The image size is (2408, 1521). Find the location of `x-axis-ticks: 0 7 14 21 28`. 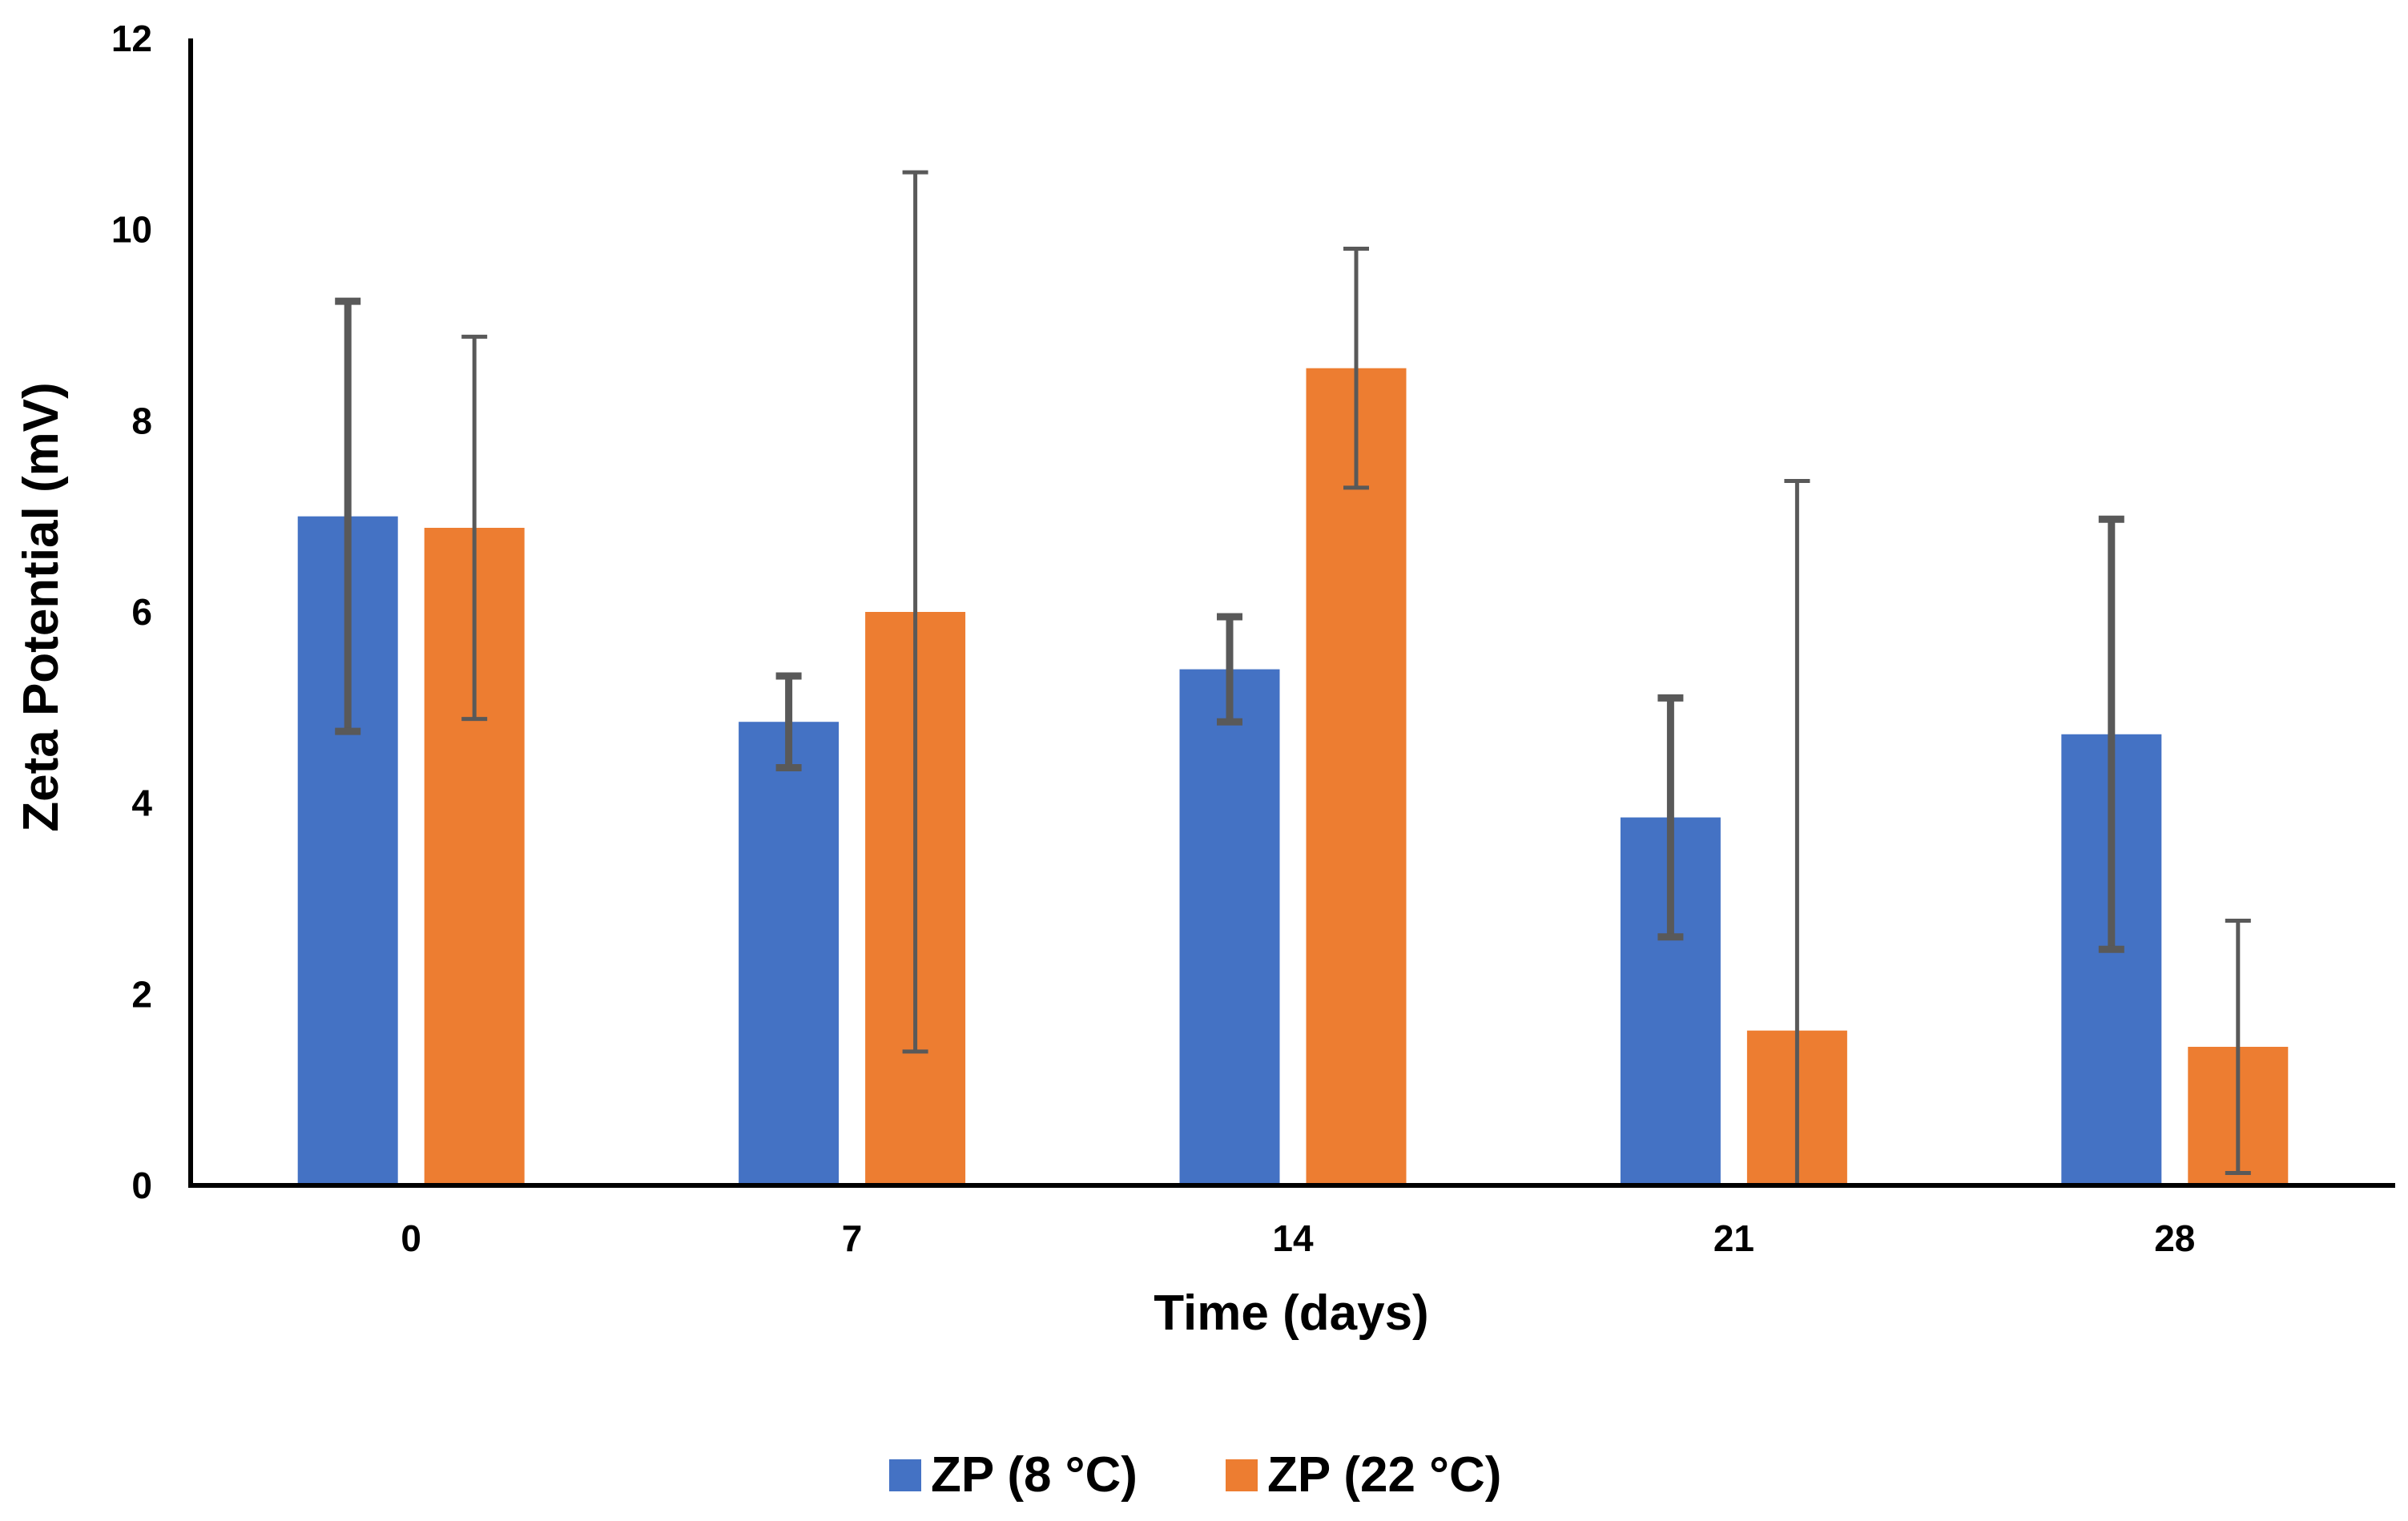

x-axis-ticks: 0 7 14 21 28 is located at coordinates (1298, 1238).